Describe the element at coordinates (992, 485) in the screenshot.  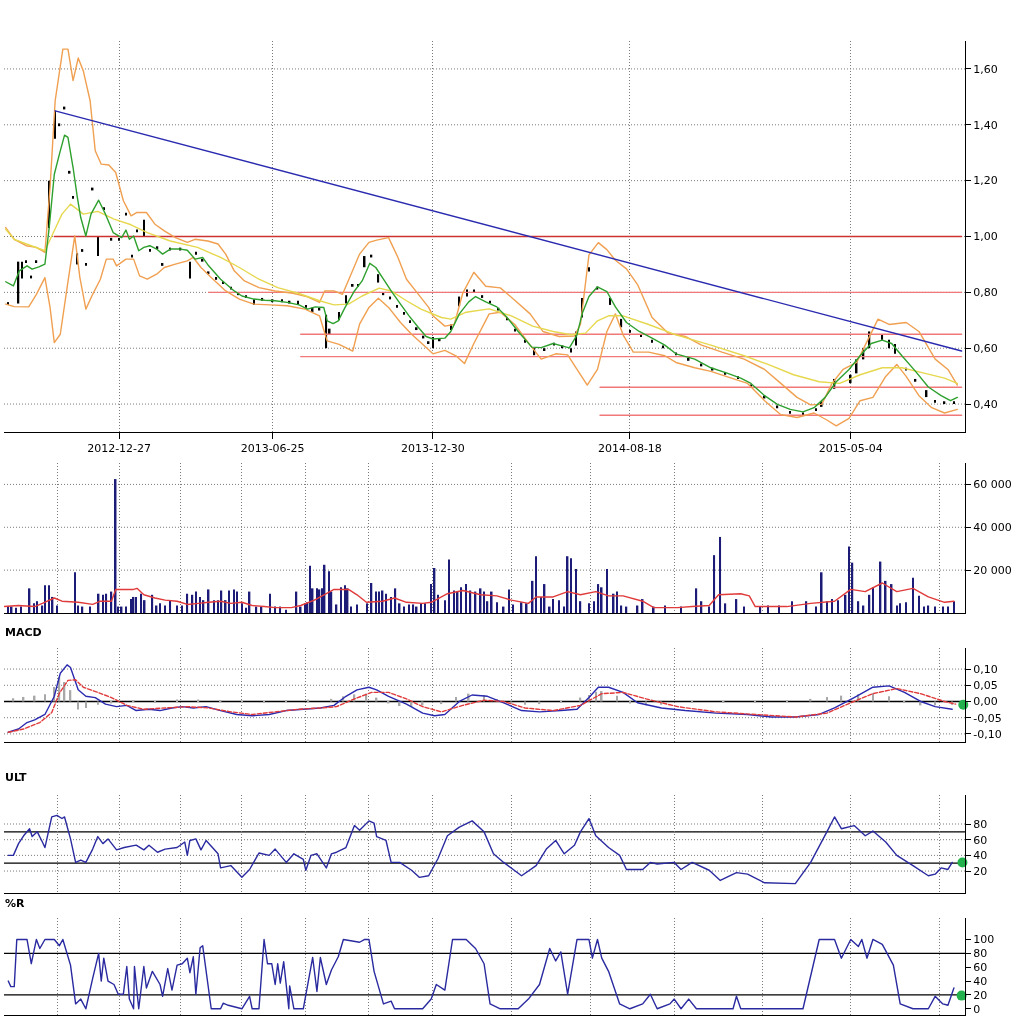
I see `y-tick-label: 60 000` at that location.